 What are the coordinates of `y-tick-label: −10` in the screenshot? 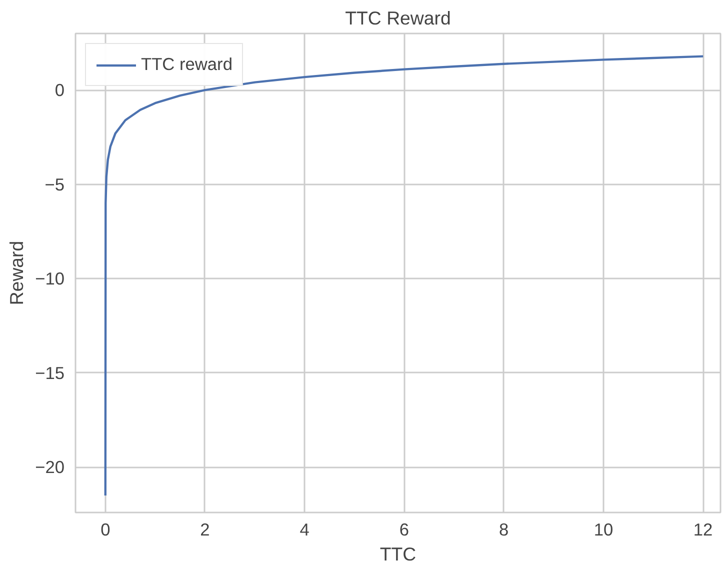 It's located at (50, 278).